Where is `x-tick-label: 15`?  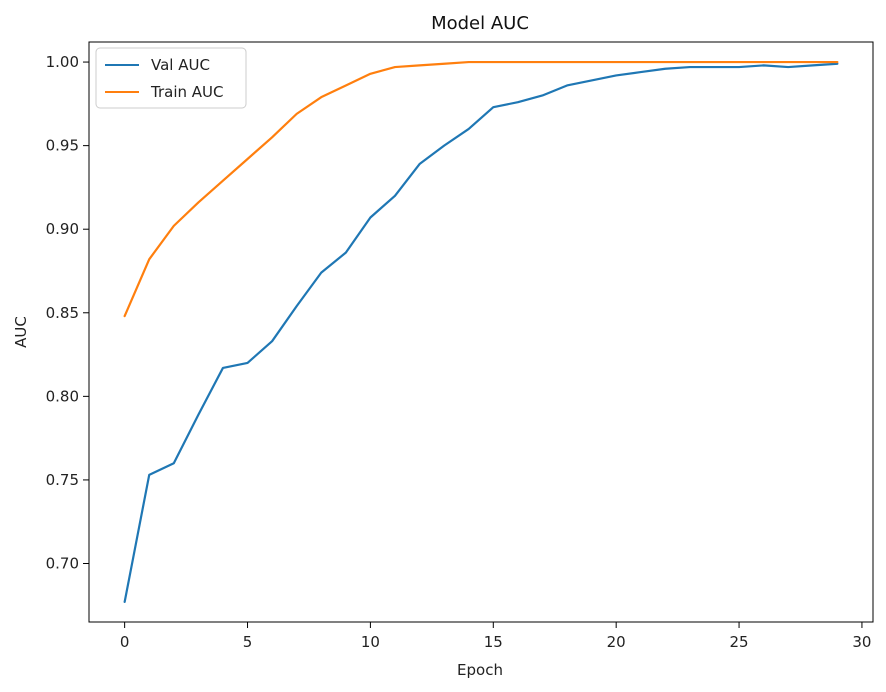 x-tick-label: 15 is located at coordinates (493, 642).